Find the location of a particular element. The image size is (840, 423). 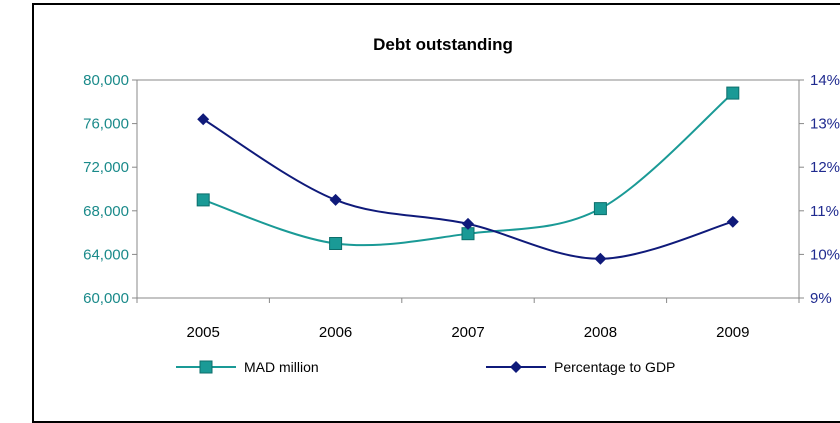

y-left-tick-label: 80,000 is located at coordinates (106, 80).